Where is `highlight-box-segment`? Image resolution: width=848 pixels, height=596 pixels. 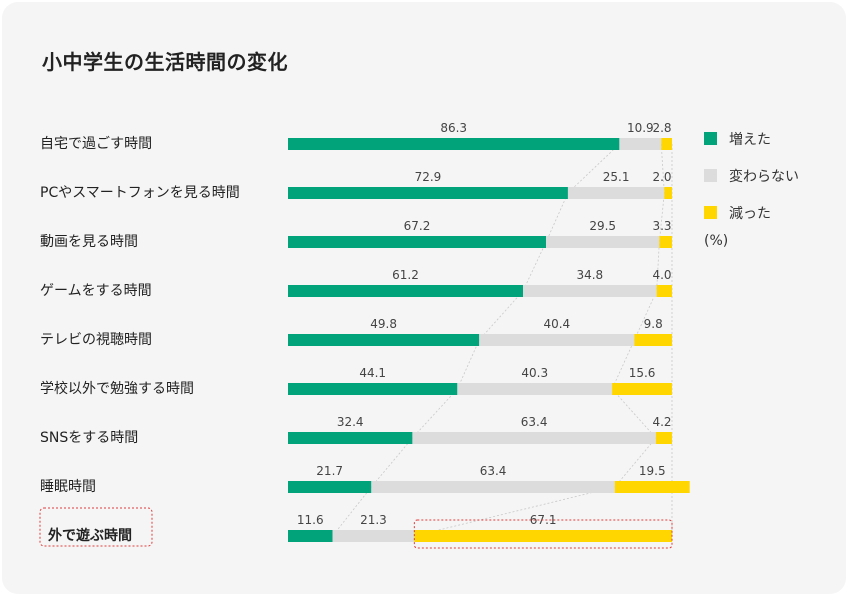 highlight-box-segment is located at coordinates (543, 534).